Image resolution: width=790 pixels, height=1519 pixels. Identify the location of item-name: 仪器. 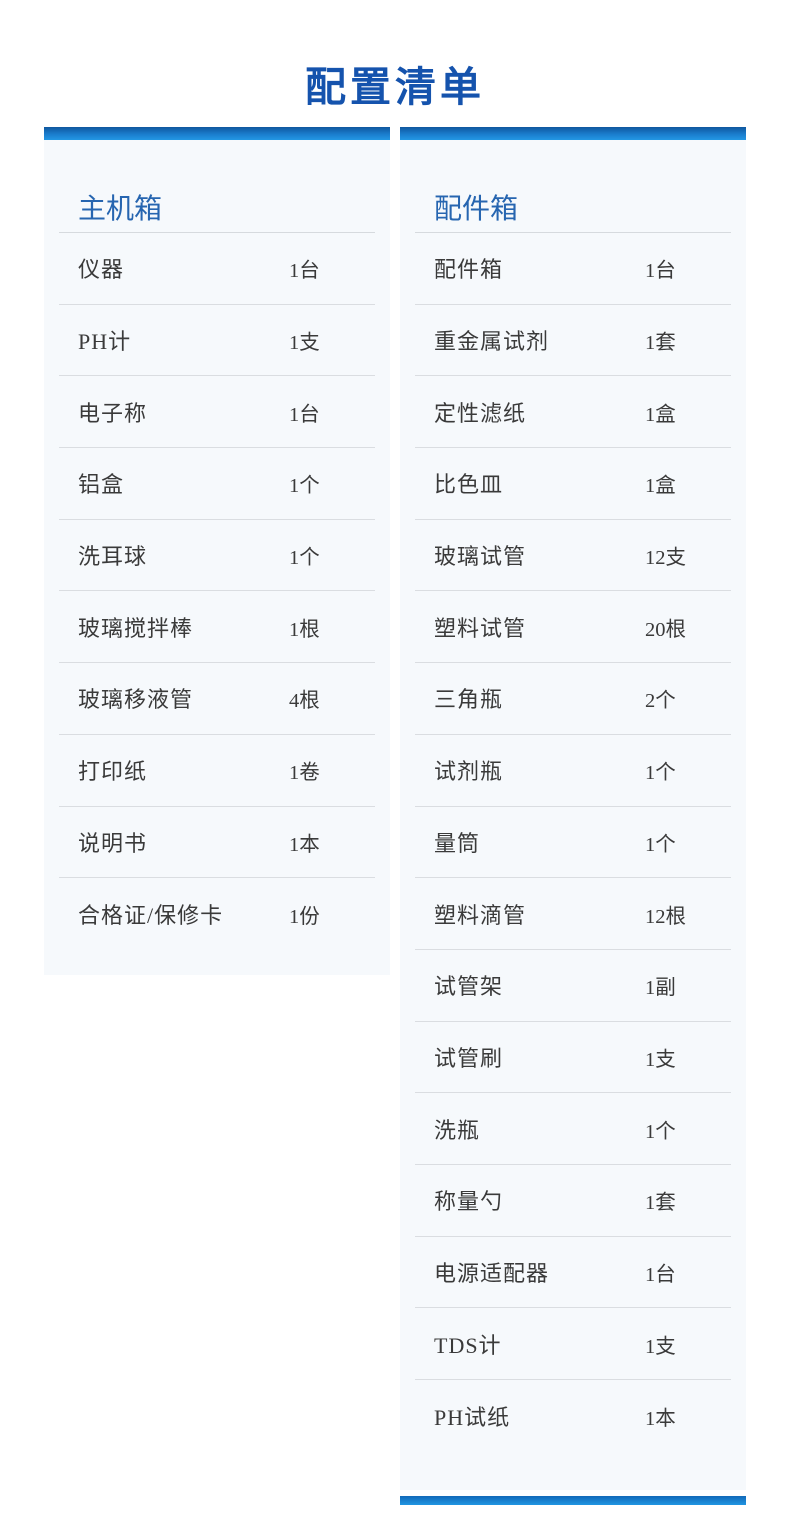
(101, 270).